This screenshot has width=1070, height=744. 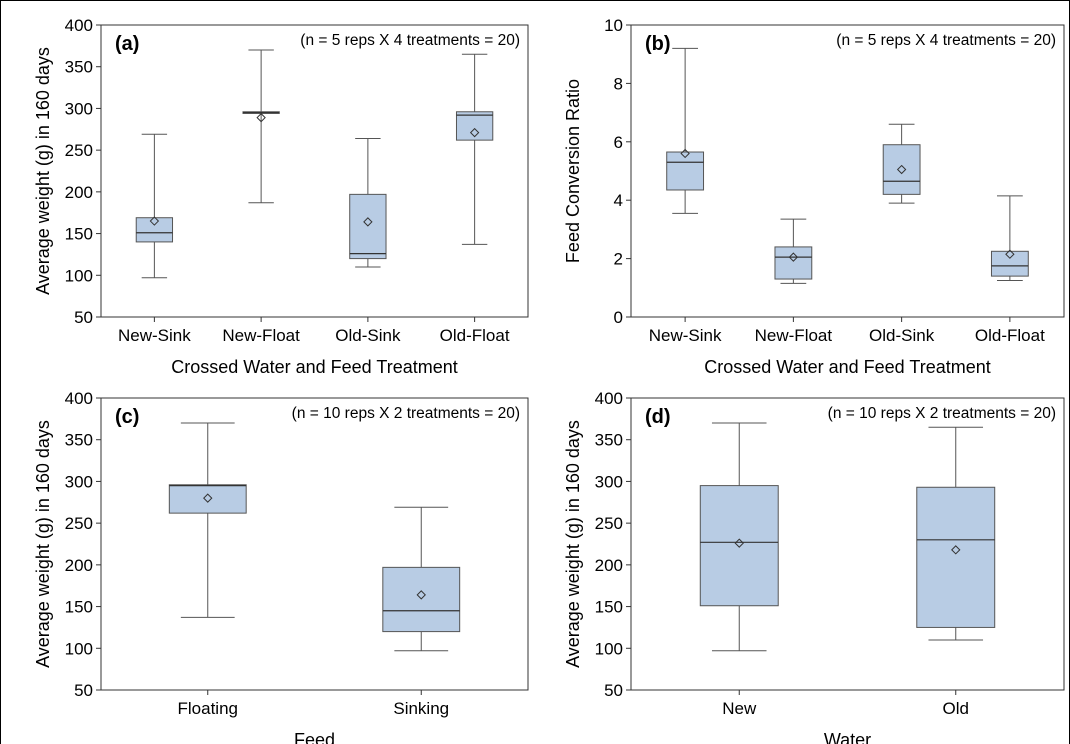 I want to click on box-new, so click(x=739, y=537).